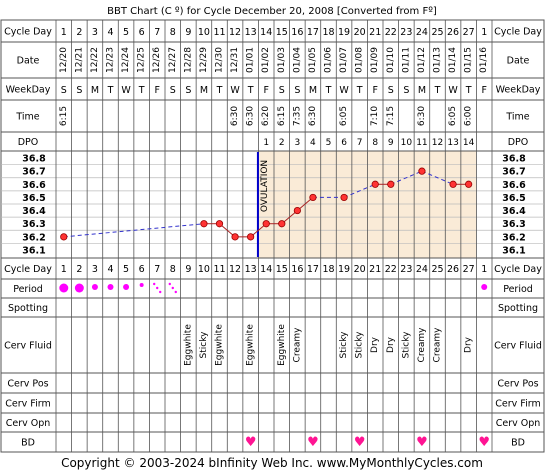  What do you see at coordinates (518, 443) in the screenshot?
I see `row-label-right-bd: BD` at bounding box center [518, 443].